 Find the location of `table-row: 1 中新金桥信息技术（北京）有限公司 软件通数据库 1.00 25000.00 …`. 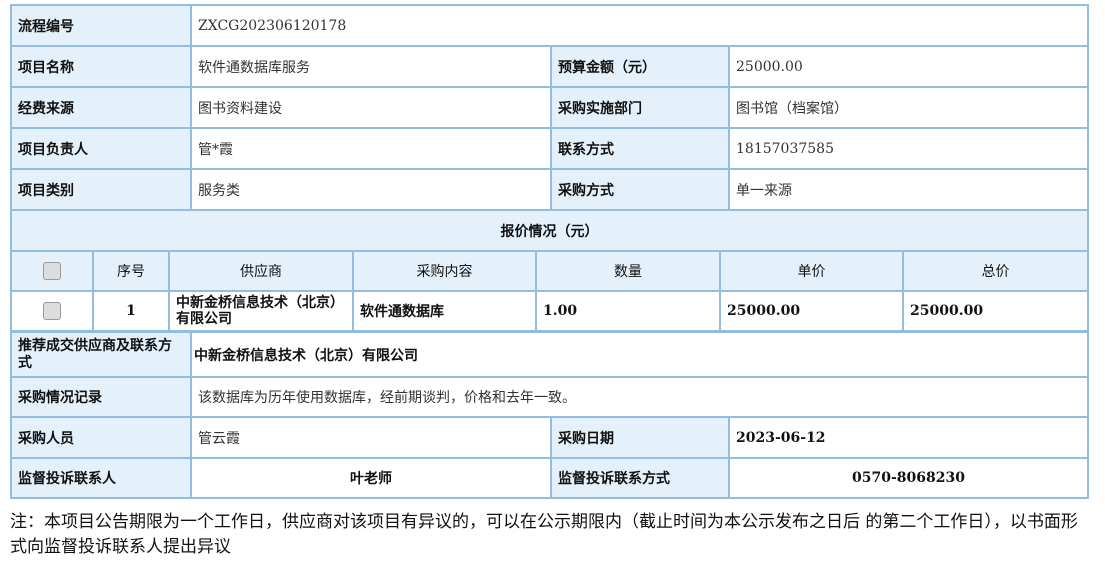

table-row: 1 中新金桥信息技术（北京）有限公司 软件通数据库 1.00 25000.00 … is located at coordinates (549, 311).